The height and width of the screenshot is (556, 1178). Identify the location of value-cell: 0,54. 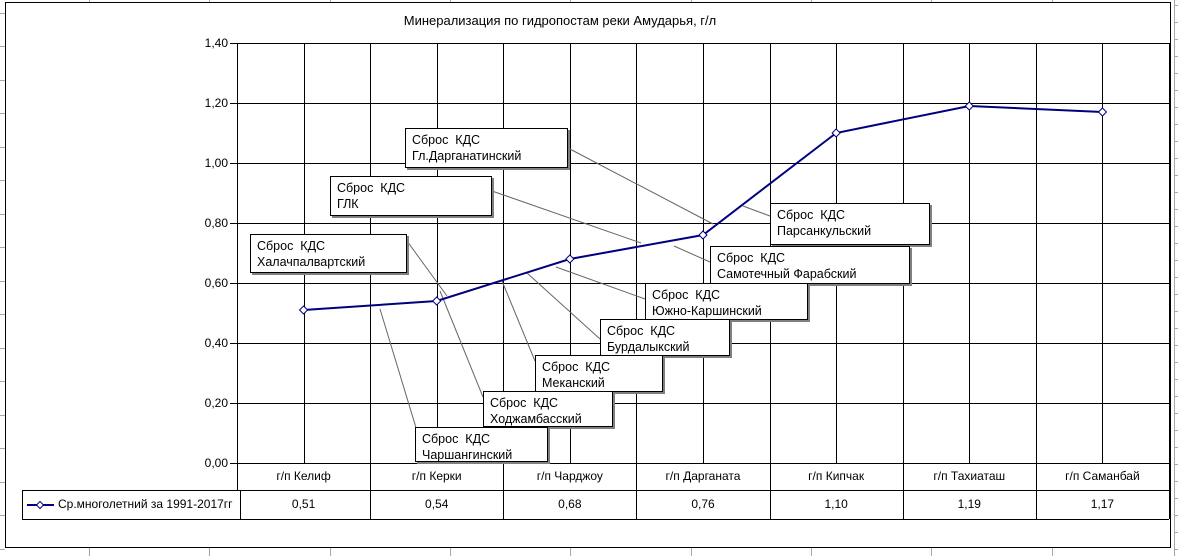
(437, 504).